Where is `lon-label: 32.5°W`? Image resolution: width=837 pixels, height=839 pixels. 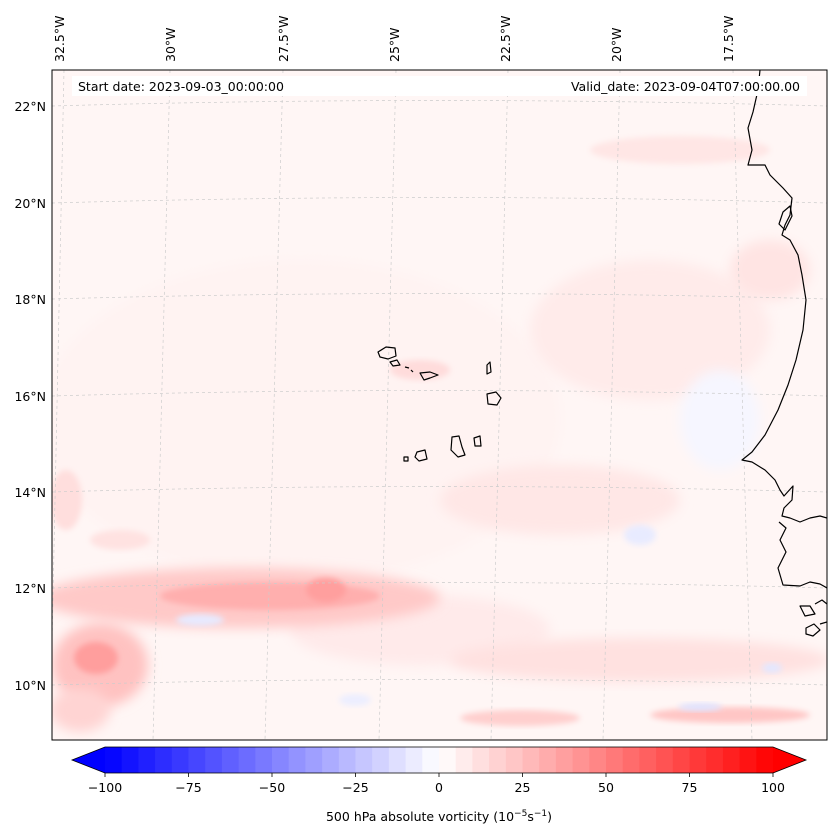 lon-label: 32.5°W is located at coordinates (59, 39).